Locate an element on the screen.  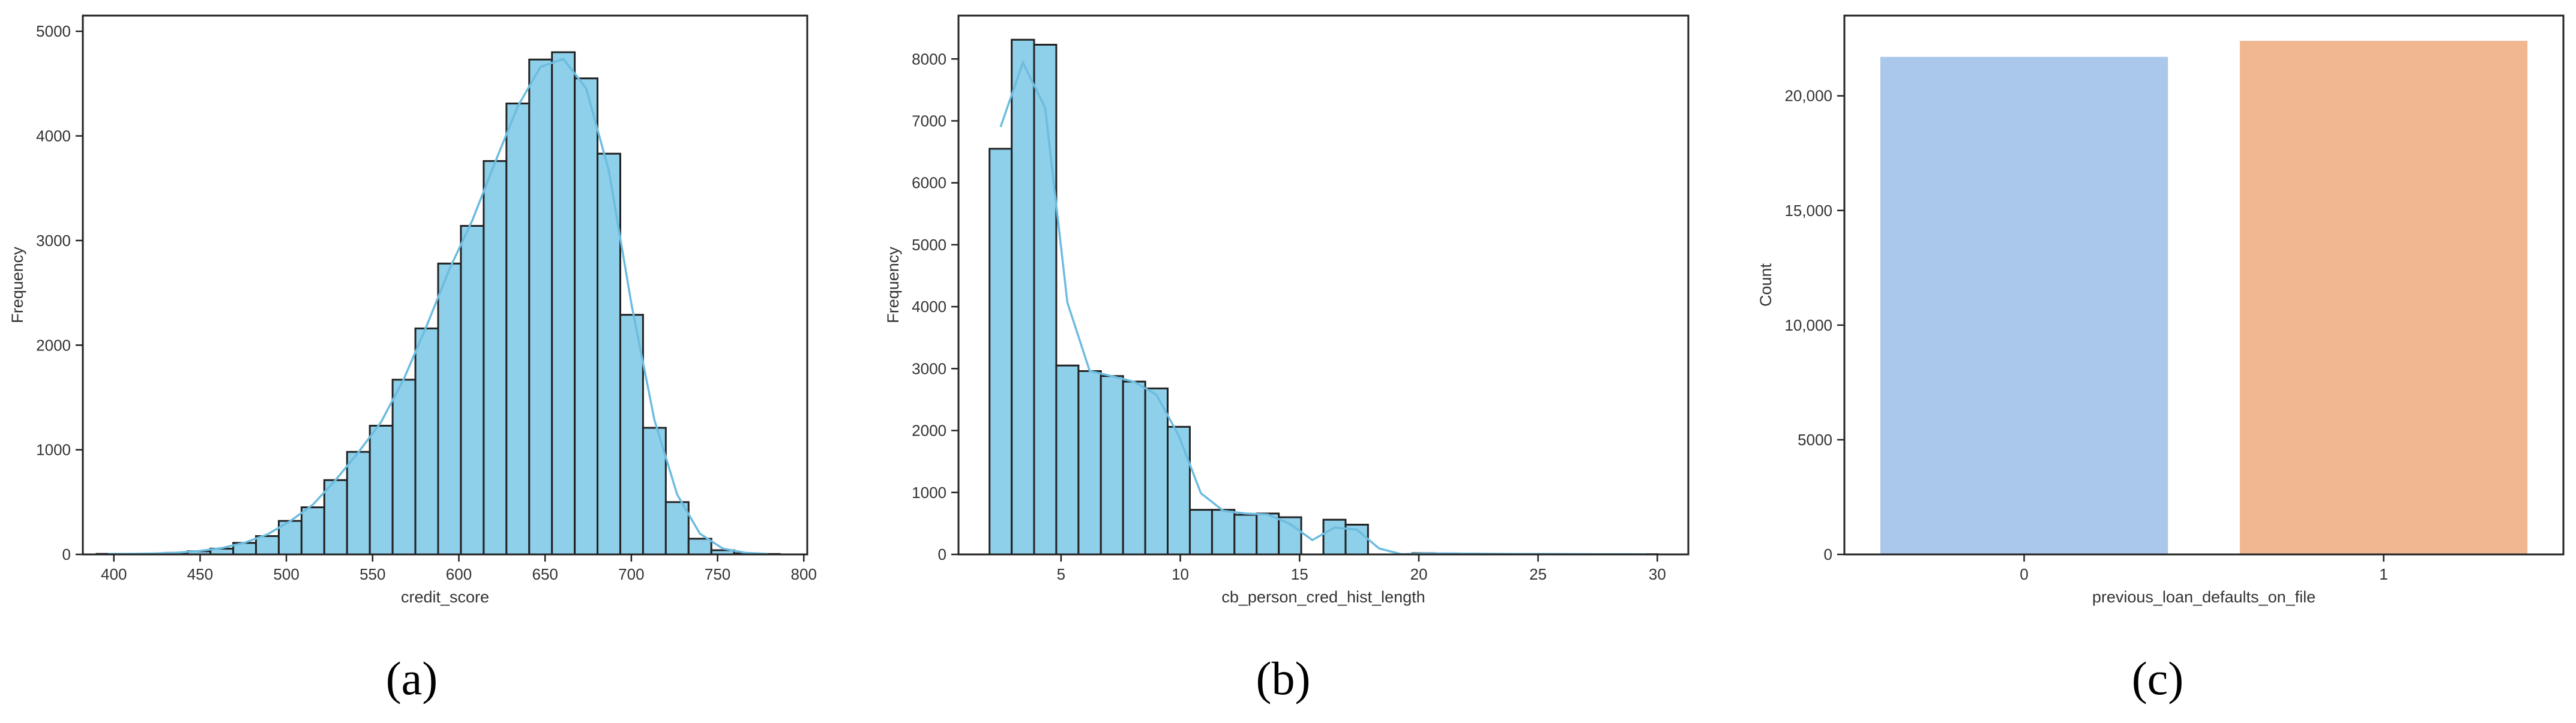
panel-label: (c) is located at coordinates (2158, 678).